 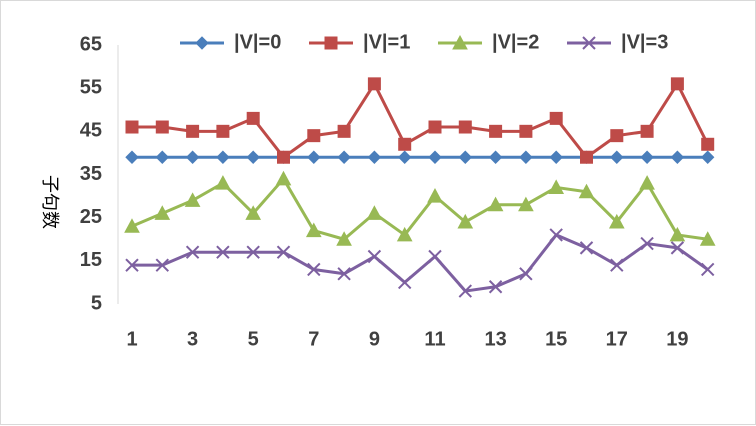 What do you see at coordinates (253, 339) in the screenshot?
I see `x-tick-label: 5` at bounding box center [253, 339].